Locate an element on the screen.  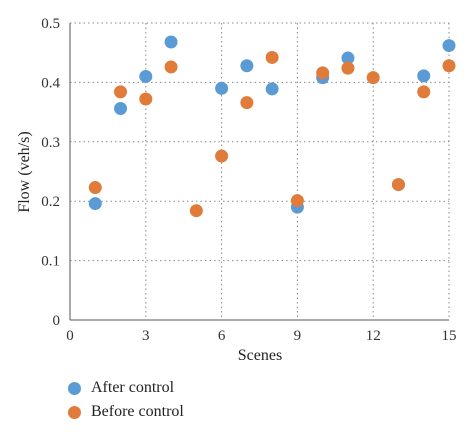
legend-item-after-control: After control is located at coordinates (126, 388).